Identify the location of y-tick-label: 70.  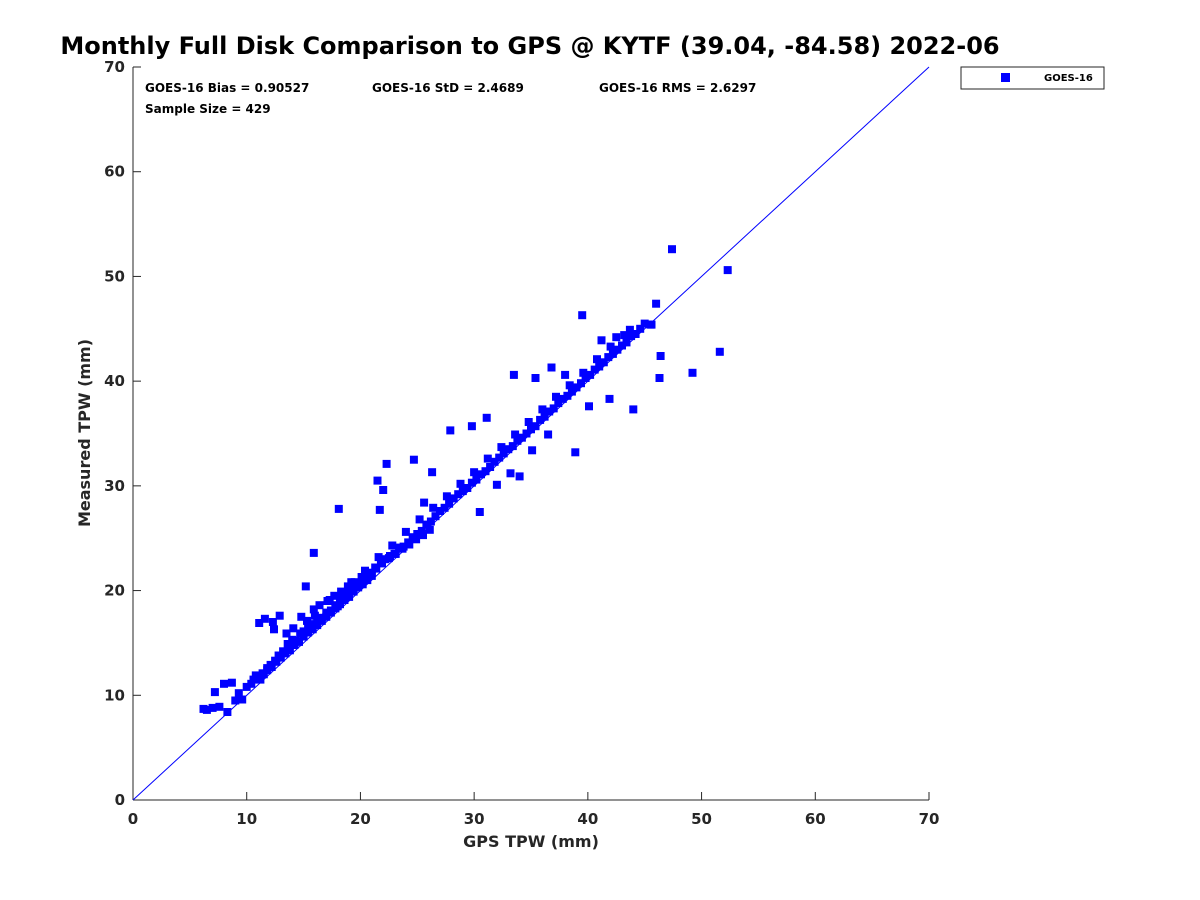
(114, 67).